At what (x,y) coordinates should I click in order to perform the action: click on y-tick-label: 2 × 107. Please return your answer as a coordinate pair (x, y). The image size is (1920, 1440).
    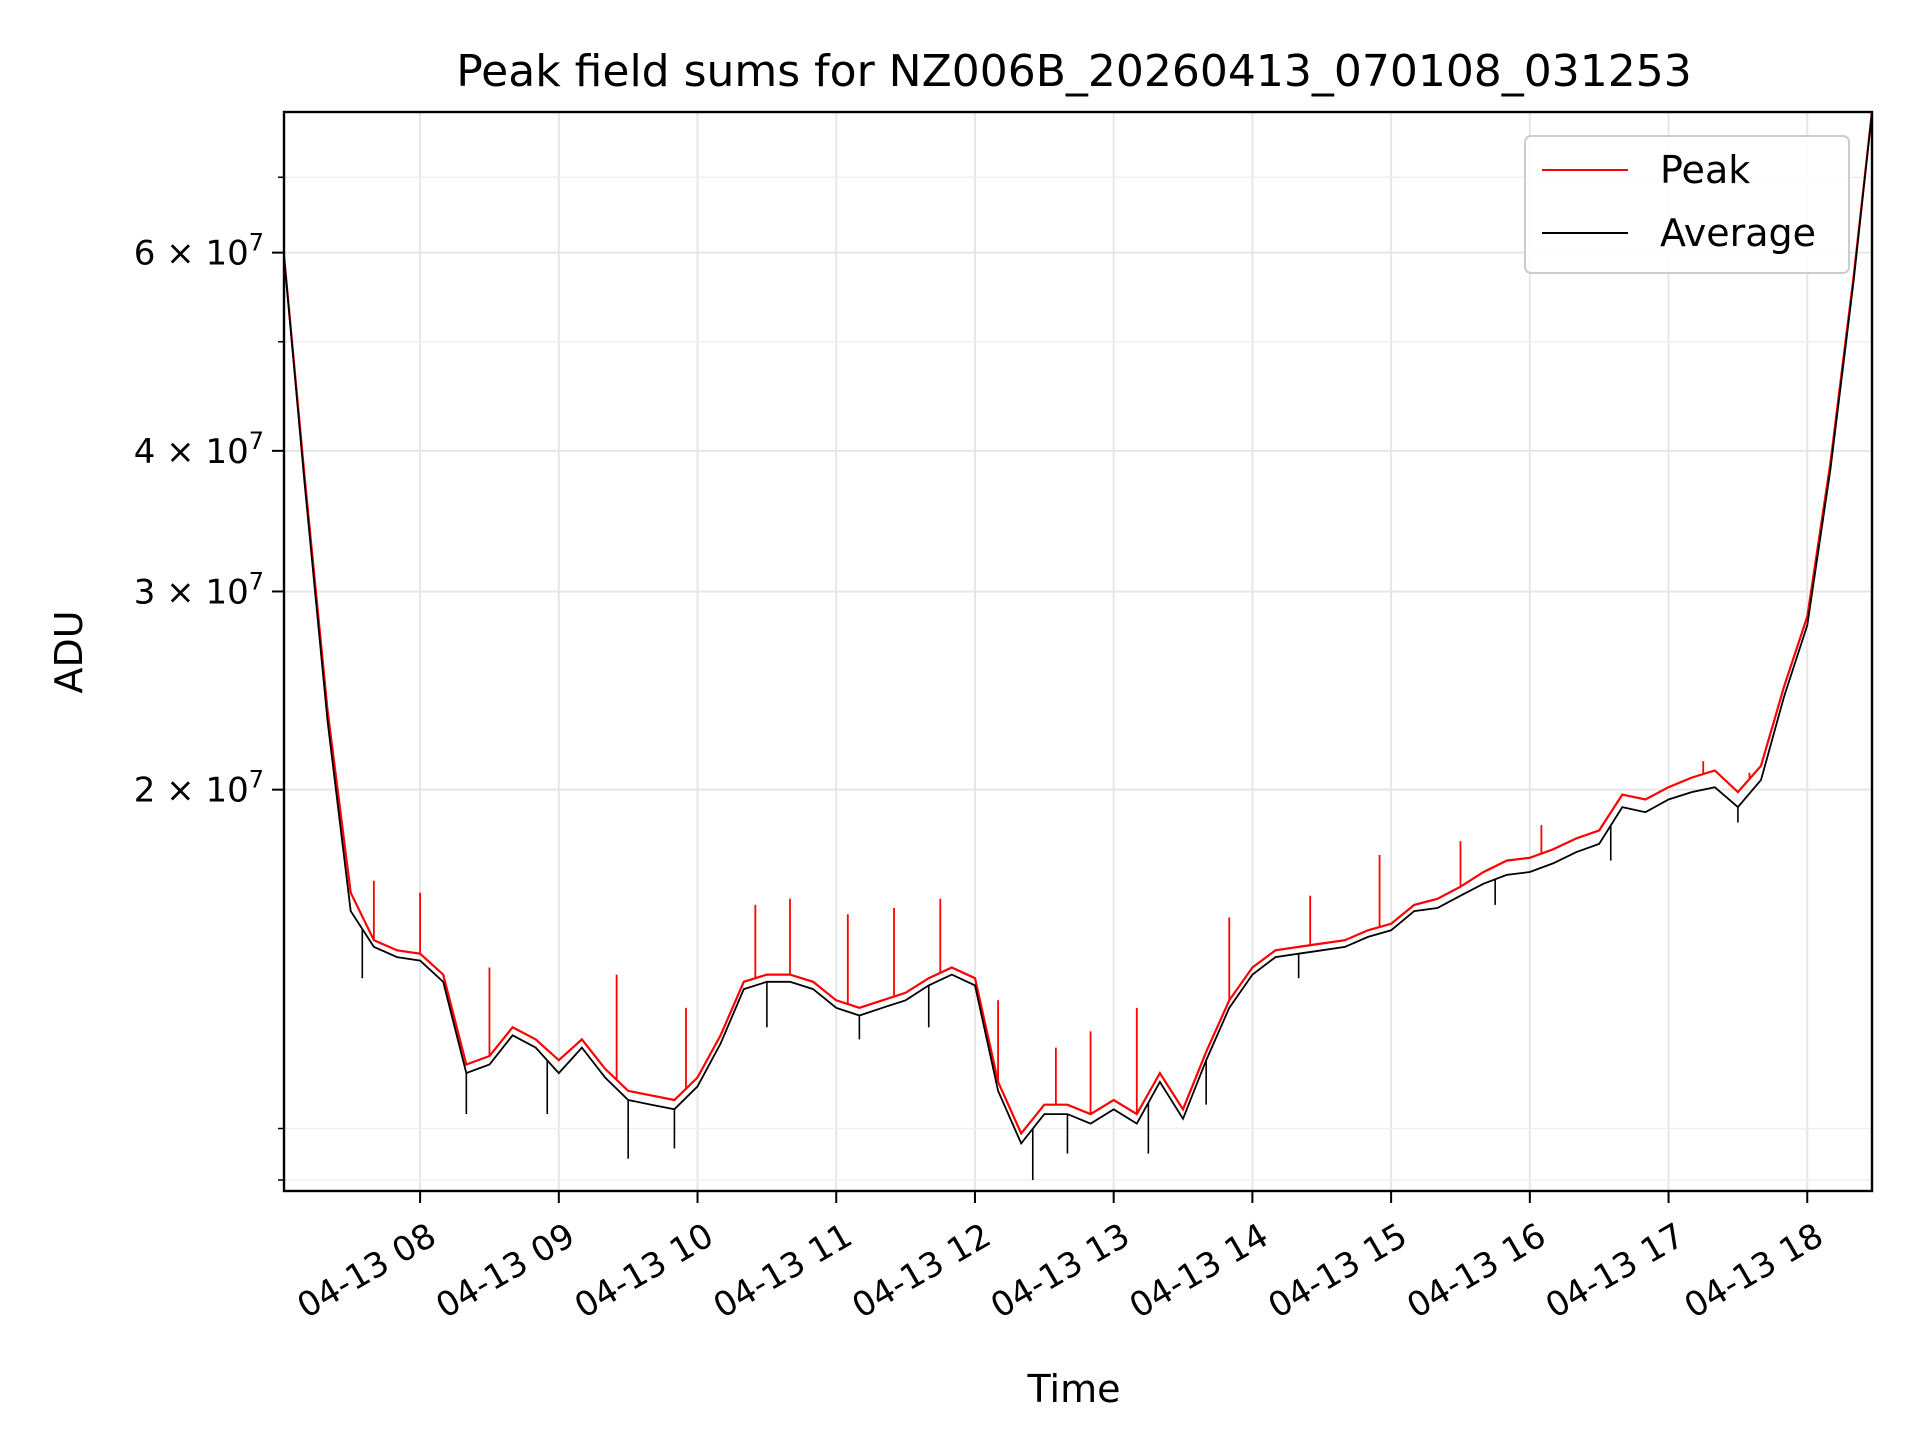
    Looking at the image, I should click on (199, 788).